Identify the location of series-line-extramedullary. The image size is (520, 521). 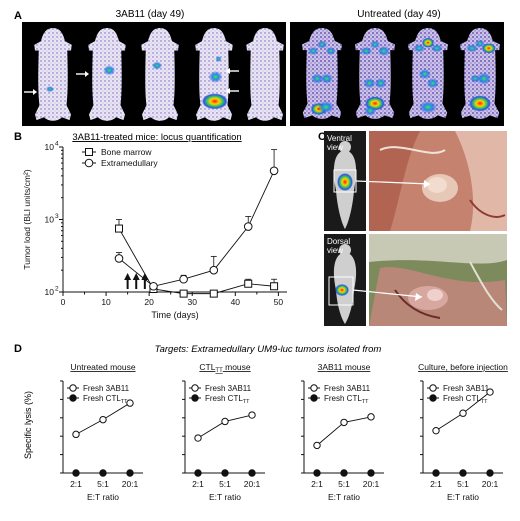
(196, 228).